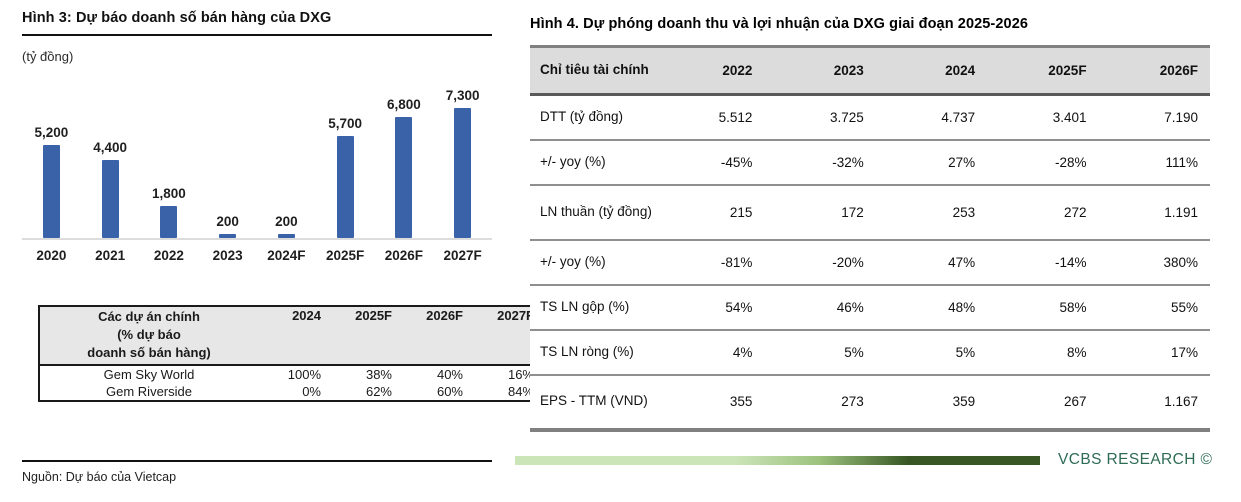 This screenshot has width=1241, height=502. What do you see at coordinates (1135, 459) in the screenshot?
I see `brand-text: VCBS RESEARCH ©` at bounding box center [1135, 459].